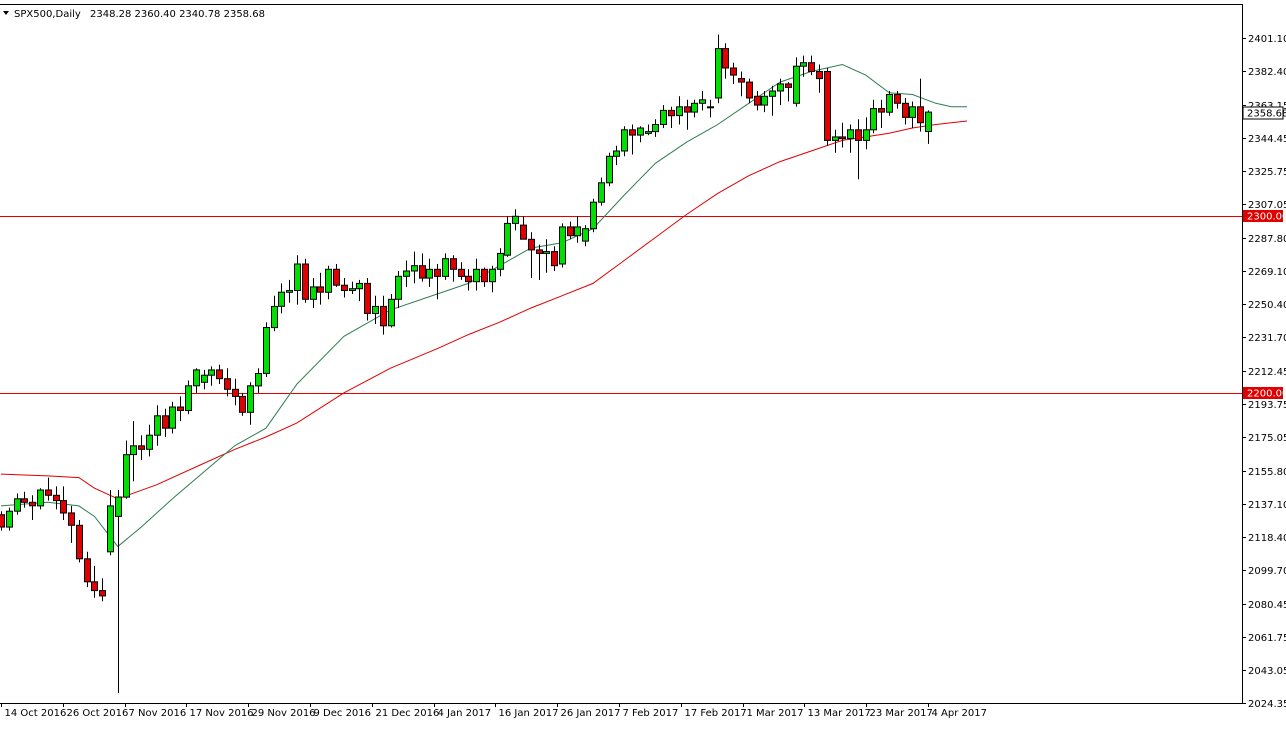  What do you see at coordinates (1266, 394) in the screenshot?
I see `price-tag-label-1: 2200.00` at bounding box center [1266, 394].